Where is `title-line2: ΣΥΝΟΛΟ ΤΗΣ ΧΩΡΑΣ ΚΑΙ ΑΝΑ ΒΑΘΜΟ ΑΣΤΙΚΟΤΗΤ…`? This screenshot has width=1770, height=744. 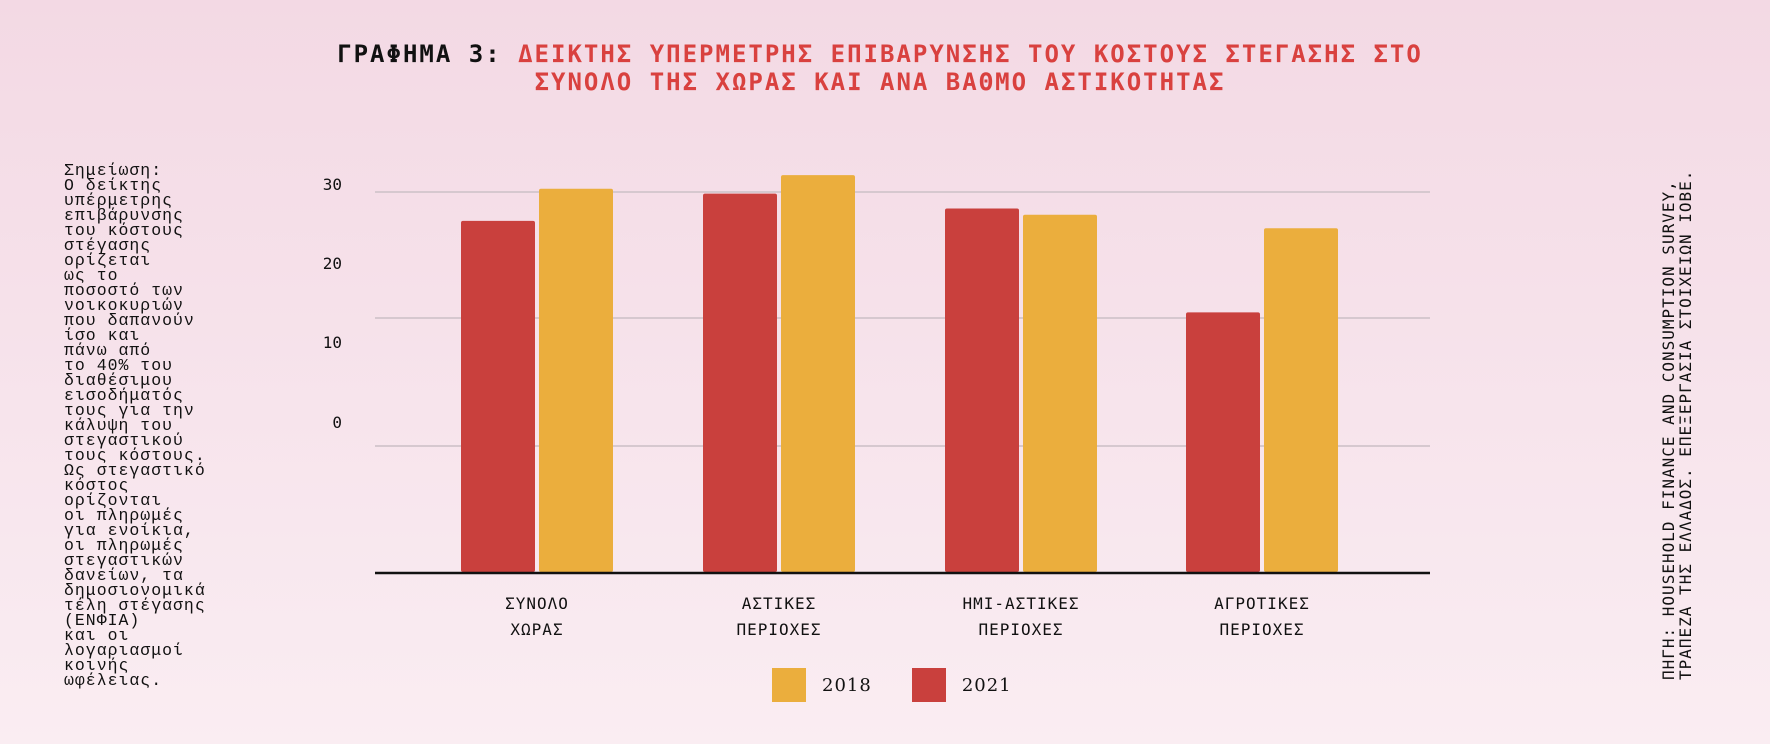 title-line2: ΣΥΝΟΛΟ ΤΗΣ ΧΩΡΑΣ ΚΑΙ ΑΝΑ ΒΑΘΜΟ ΑΣΤΙΚΟΤΗΤ… is located at coordinates (880, 82).